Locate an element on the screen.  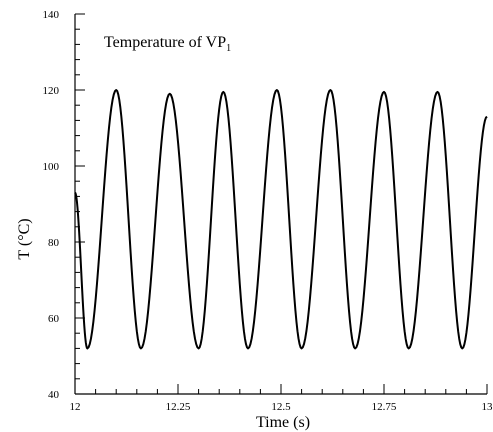
x-tick-label: 13 is located at coordinates (487, 407).